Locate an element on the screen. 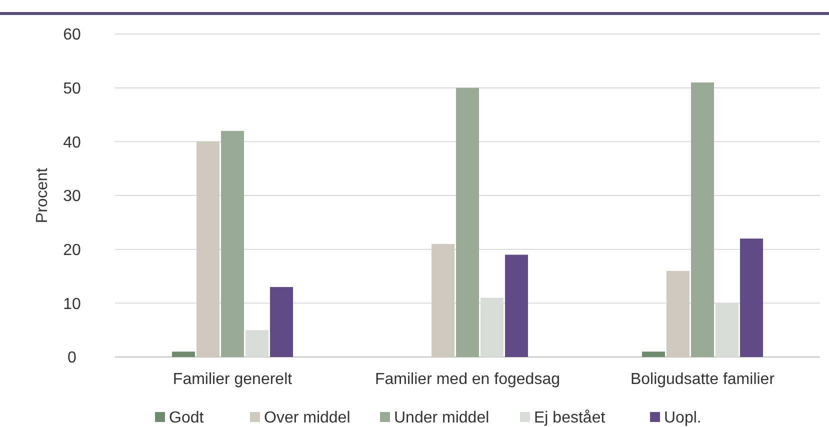  y-tick-label: 30 is located at coordinates (72, 197).